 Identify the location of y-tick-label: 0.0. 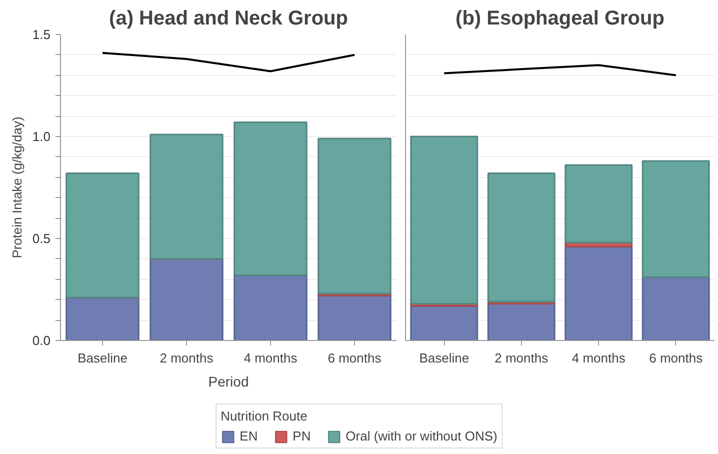
(41, 340).